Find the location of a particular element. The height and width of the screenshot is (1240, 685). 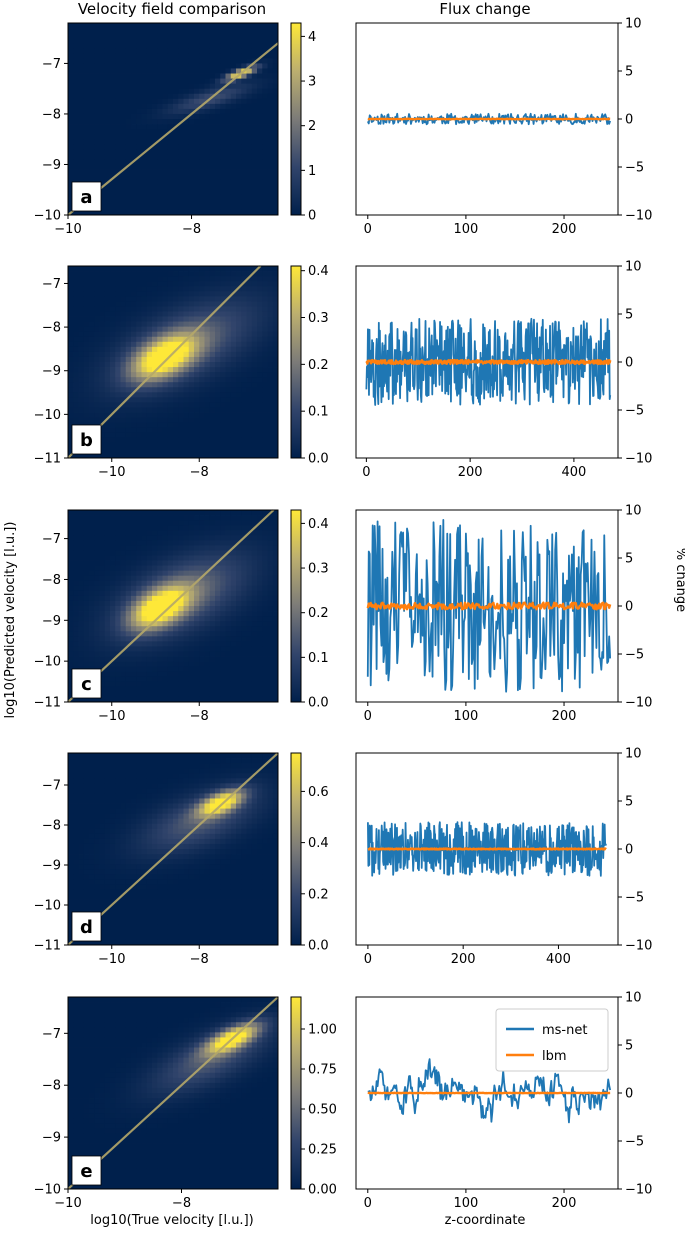

heatmap-frame is located at coordinates (173, 119).